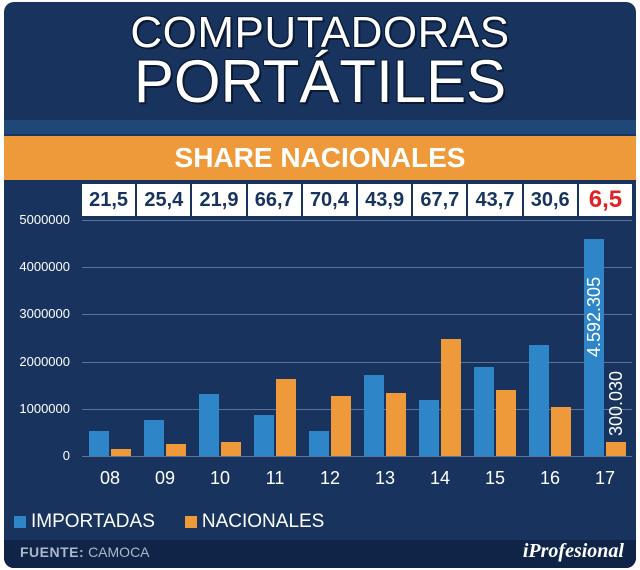 Image resolution: width=640 pixels, height=570 pixels. I want to click on title-line-2: PORTÁTILES, so click(320, 81).